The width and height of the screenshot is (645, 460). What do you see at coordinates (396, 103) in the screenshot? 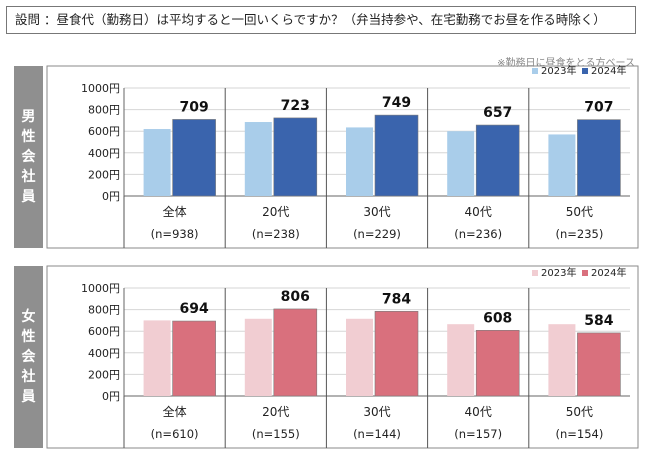
I see `data-label: 749` at bounding box center [396, 103].